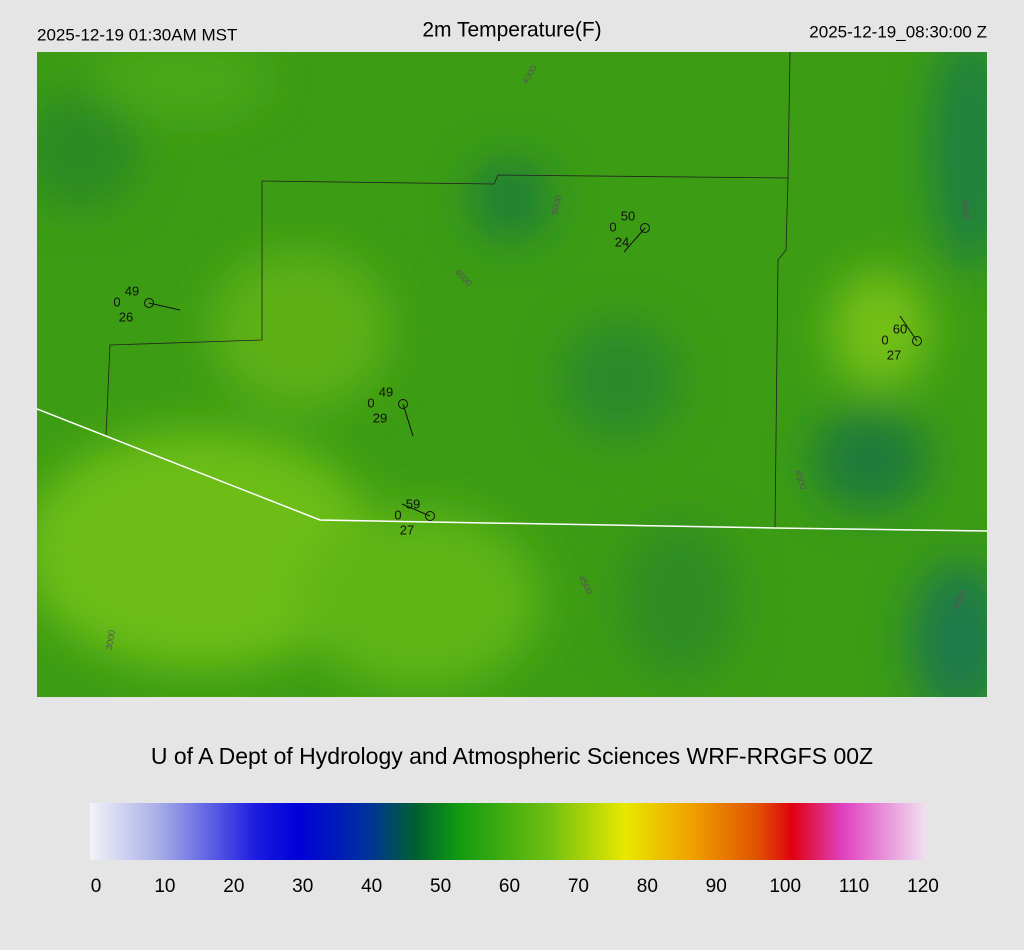  What do you see at coordinates (126, 316) in the screenshot?
I see `station-dew: 26` at bounding box center [126, 316].